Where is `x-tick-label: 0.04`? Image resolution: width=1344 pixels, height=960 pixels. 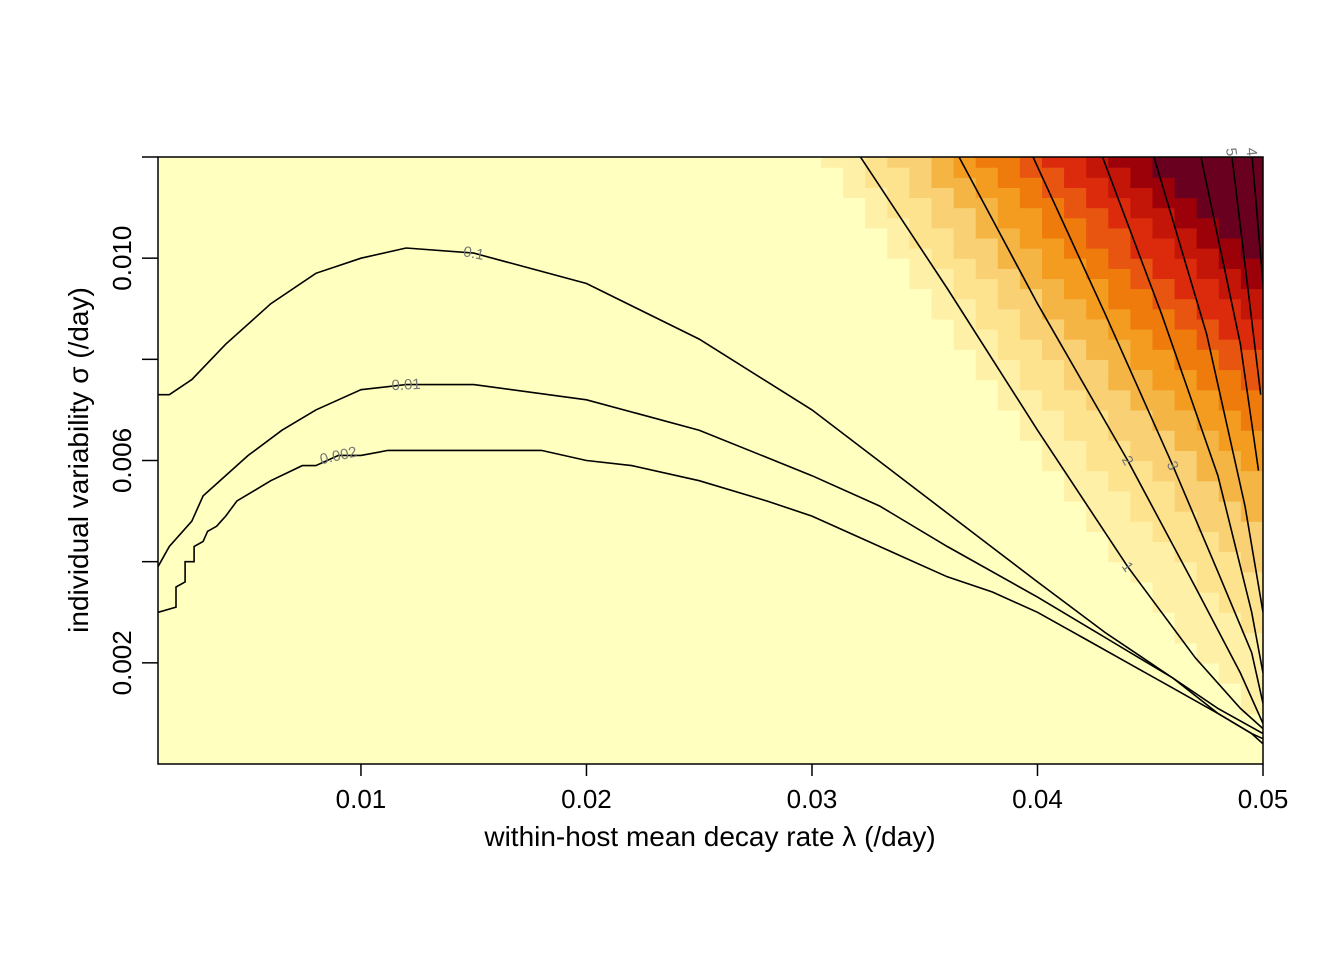 x-tick-label: 0.04 is located at coordinates (1037, 799).